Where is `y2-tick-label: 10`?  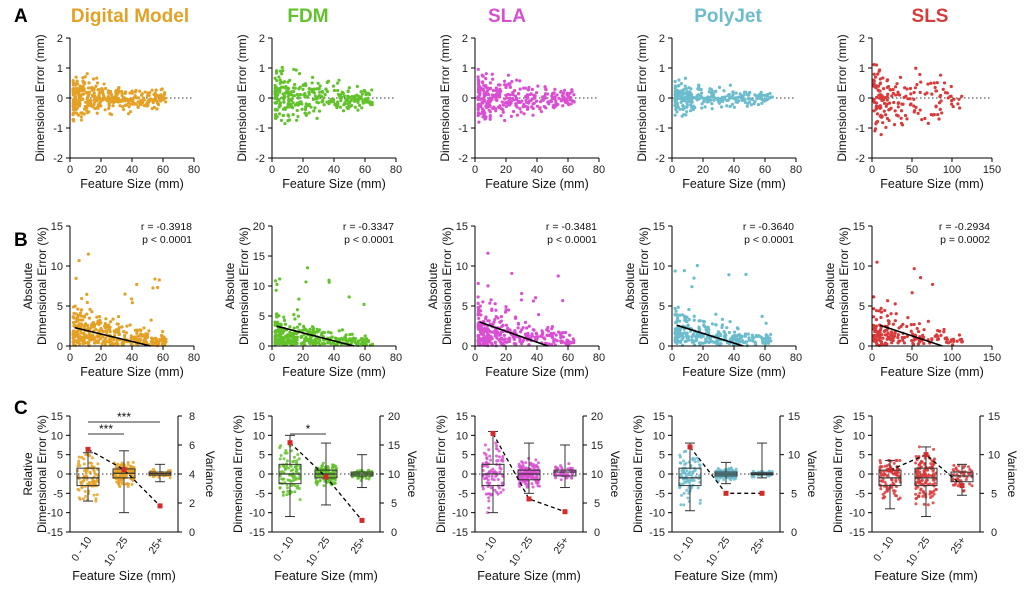
y2-tick-label: 10 is located at coordinates (994, 456).